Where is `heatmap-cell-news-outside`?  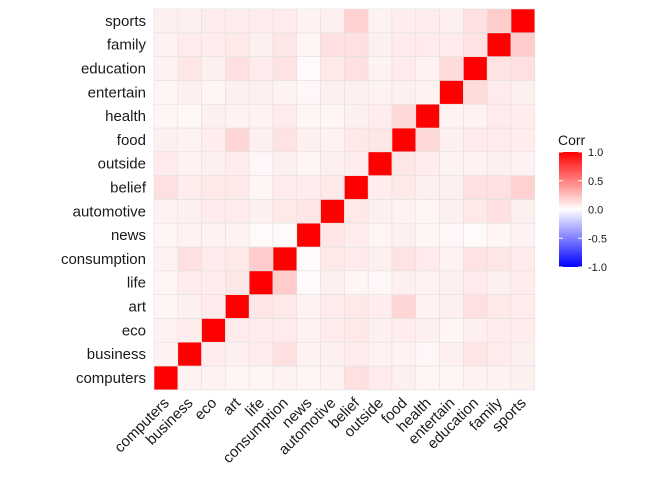 heatmap-cell-news-outside is located at coordinates (309, 164).